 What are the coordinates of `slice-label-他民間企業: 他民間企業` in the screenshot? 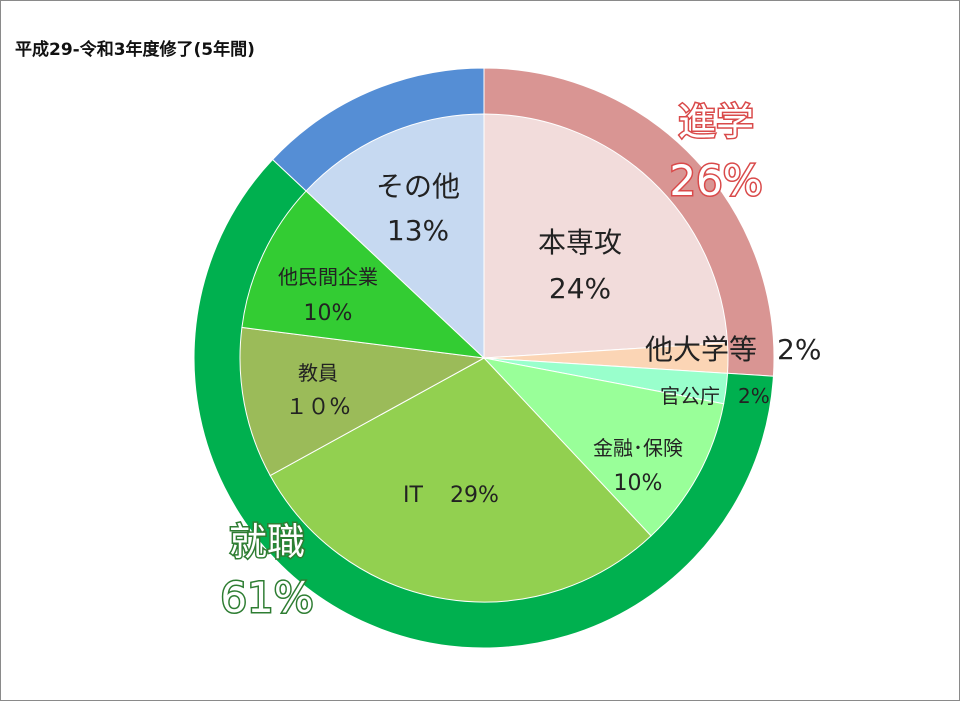 It's located at (328, 277).